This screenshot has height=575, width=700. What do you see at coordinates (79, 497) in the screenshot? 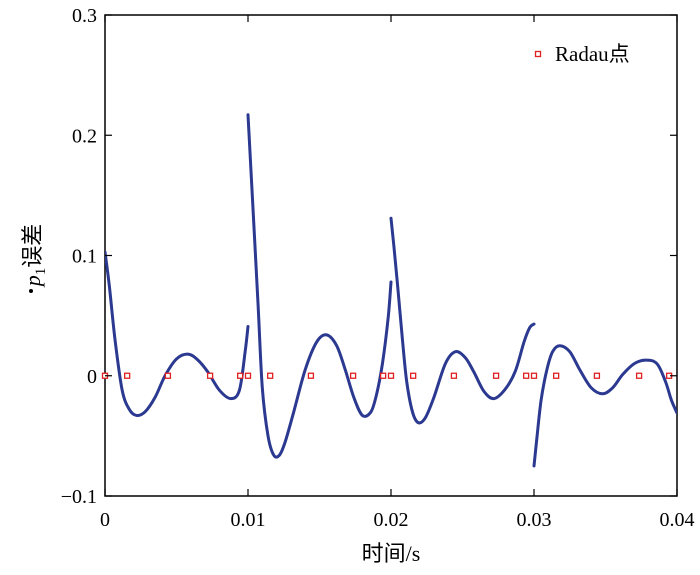
I see `y-tick-label: −0.1` at bounding box center [79, 497].